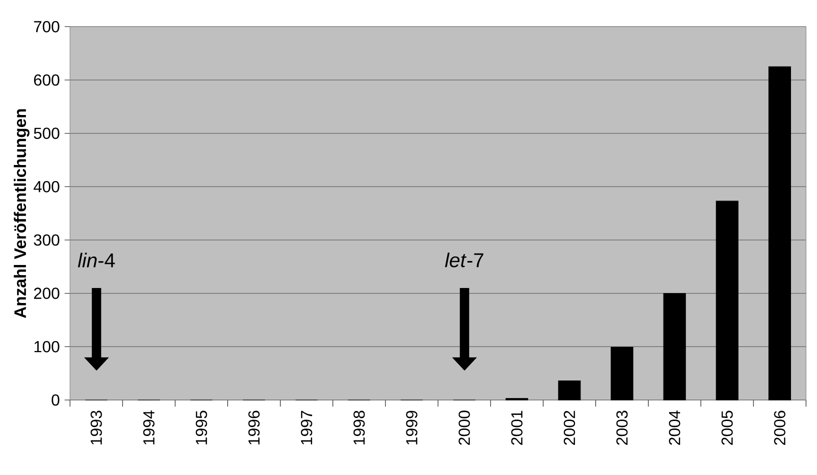  What do you see at coordinates (47, 240) in the screenshot?
I see `y-tick-label: 300` at bounding box center [47, 240].